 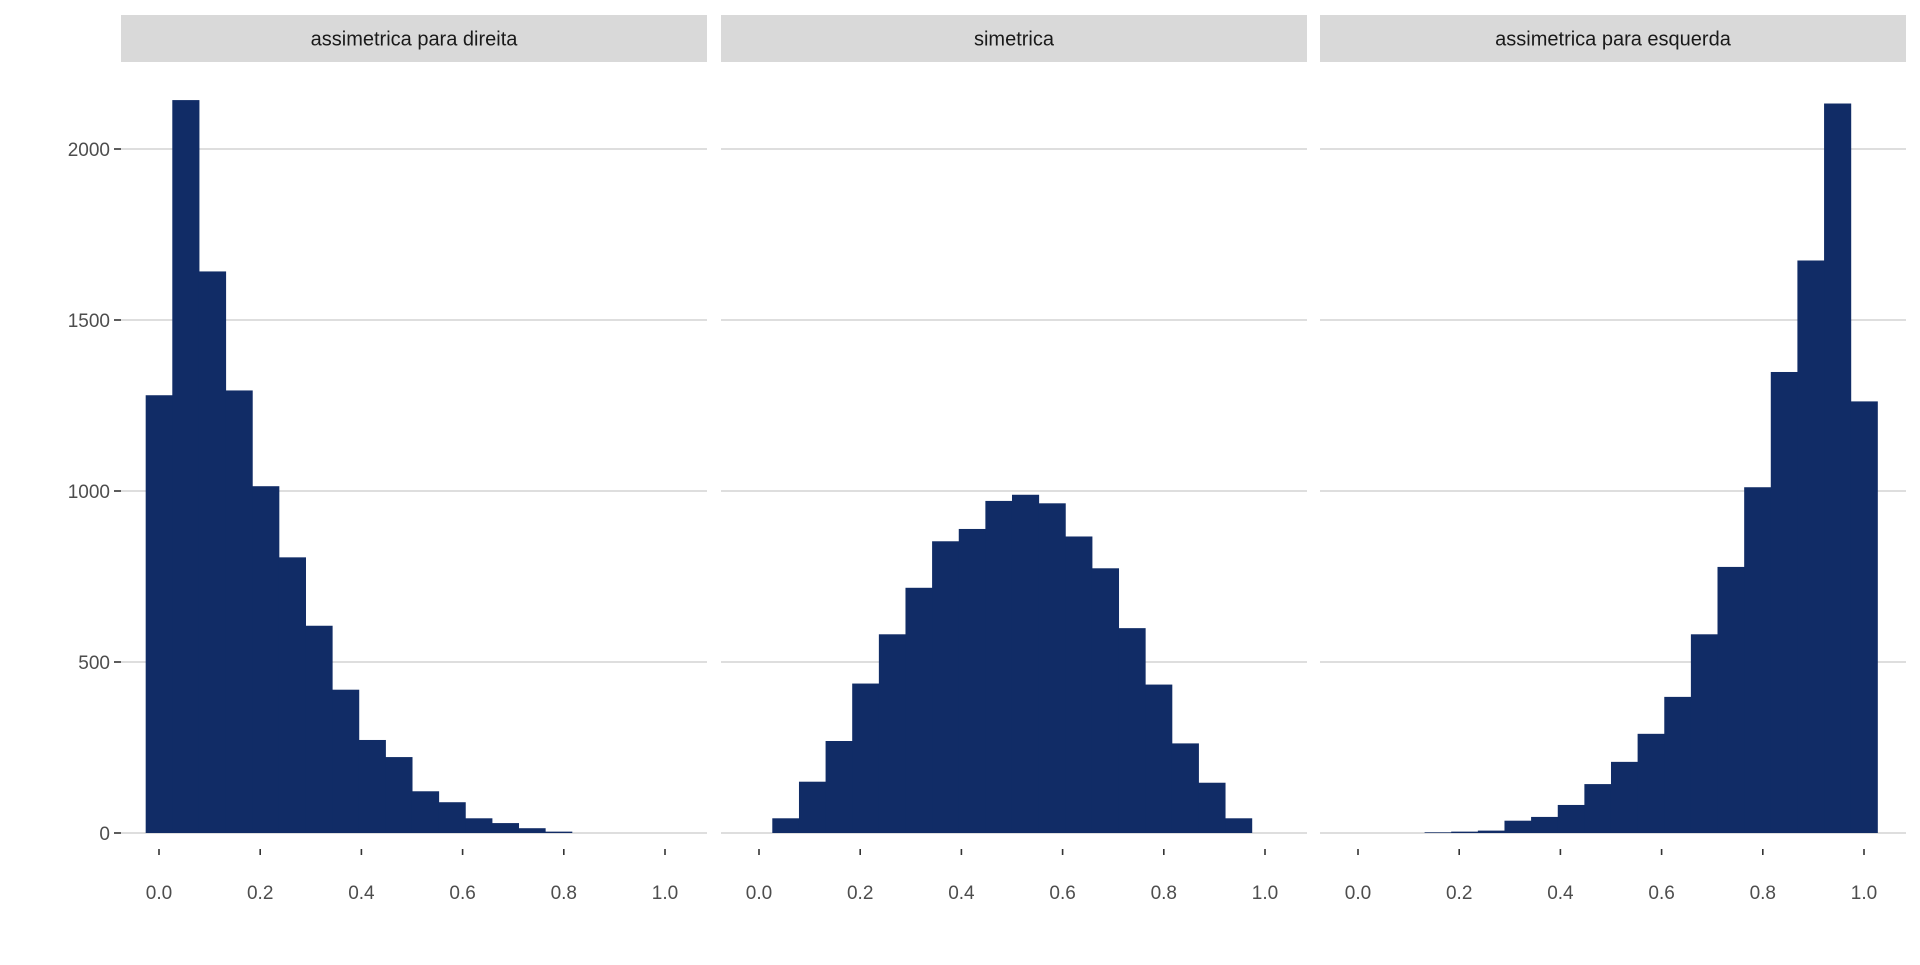 I want to click on facet-title: assimetrica para direita, so click(x=415, y=40).